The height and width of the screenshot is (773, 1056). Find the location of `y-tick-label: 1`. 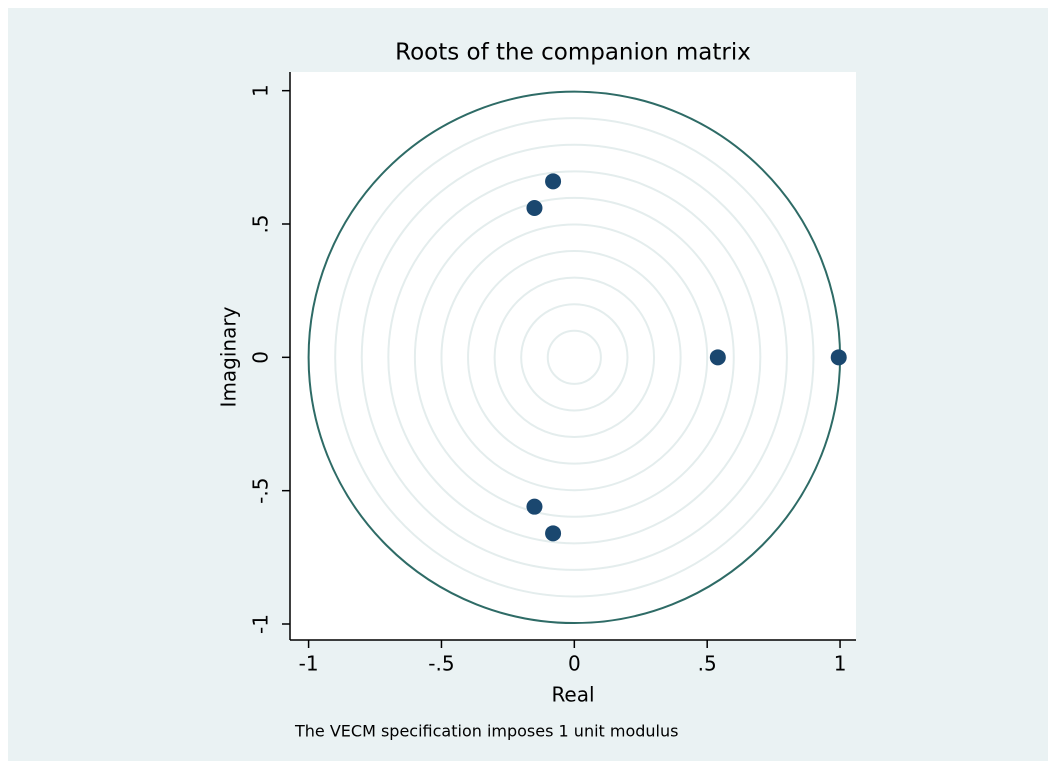

y-tick-label: 1 is located at coordinates (261, 90).